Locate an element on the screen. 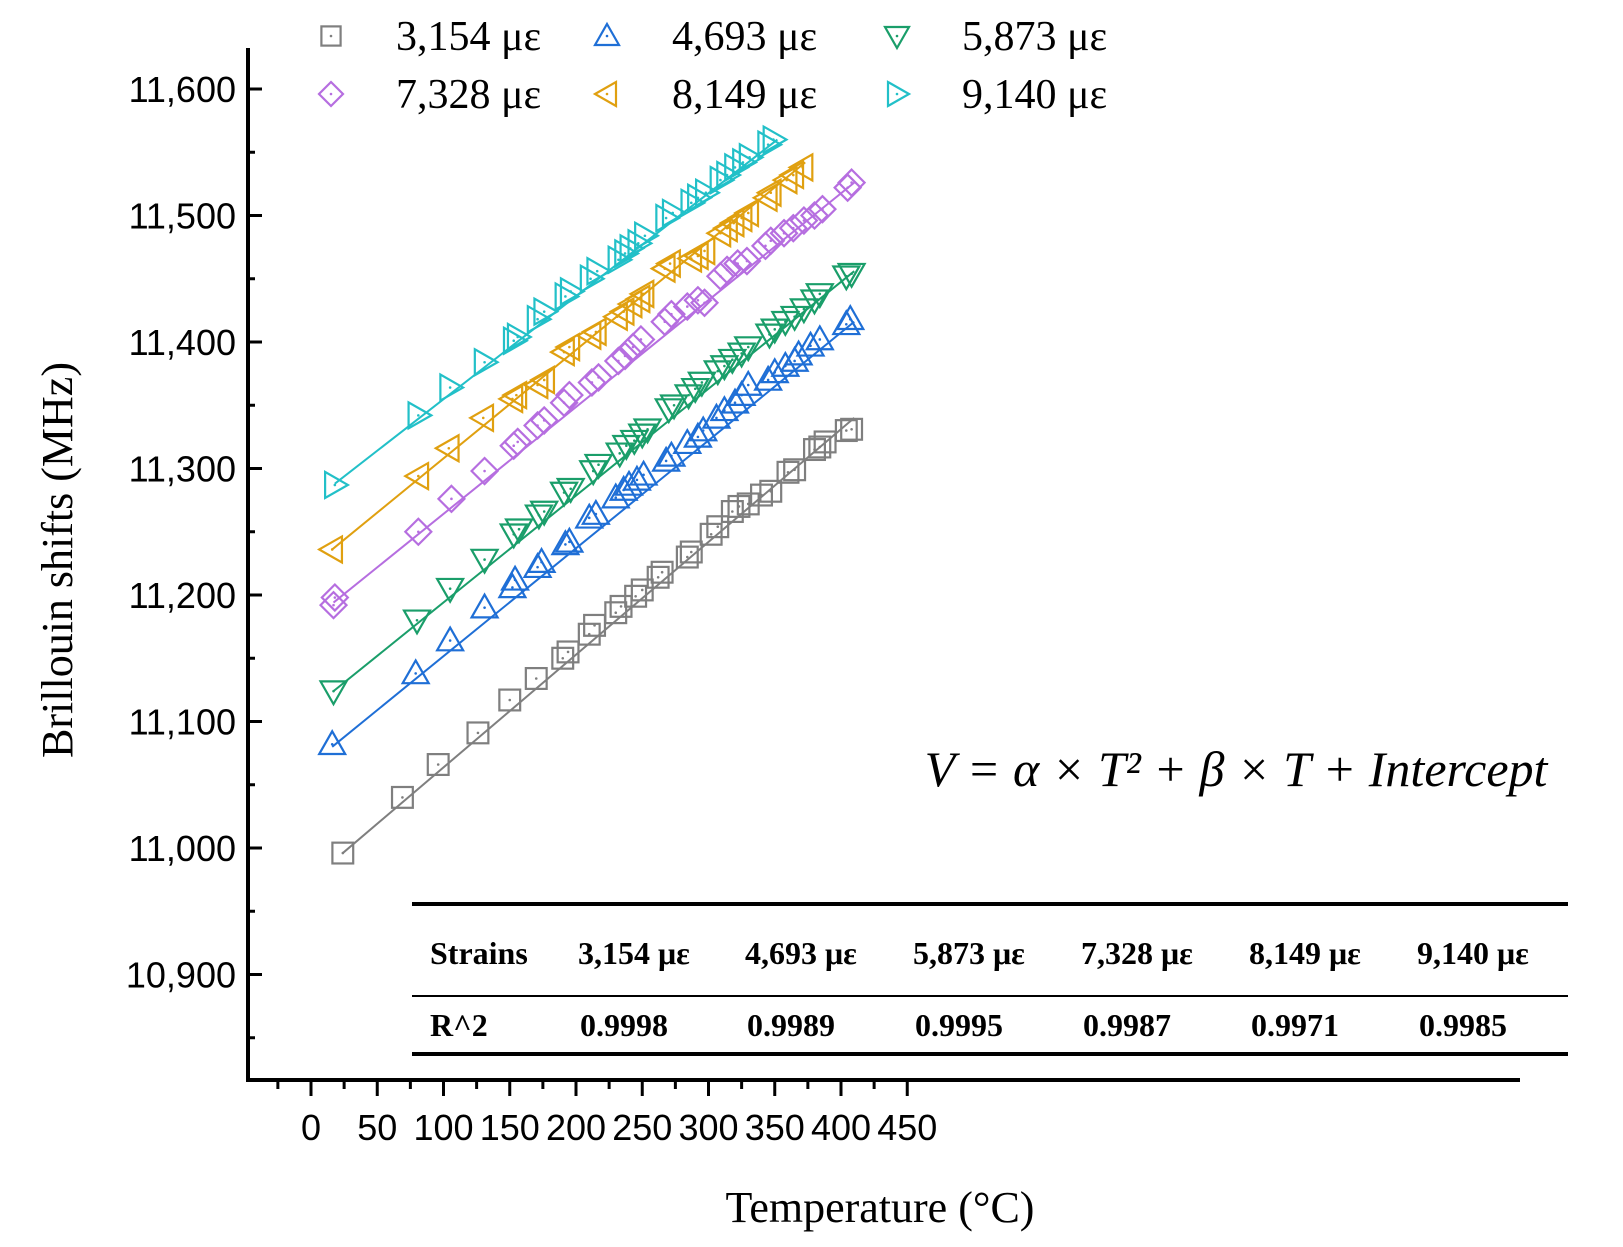 The image size is (1623, 1247). table-cell: R^2 is located at coordinates (459, 1025).